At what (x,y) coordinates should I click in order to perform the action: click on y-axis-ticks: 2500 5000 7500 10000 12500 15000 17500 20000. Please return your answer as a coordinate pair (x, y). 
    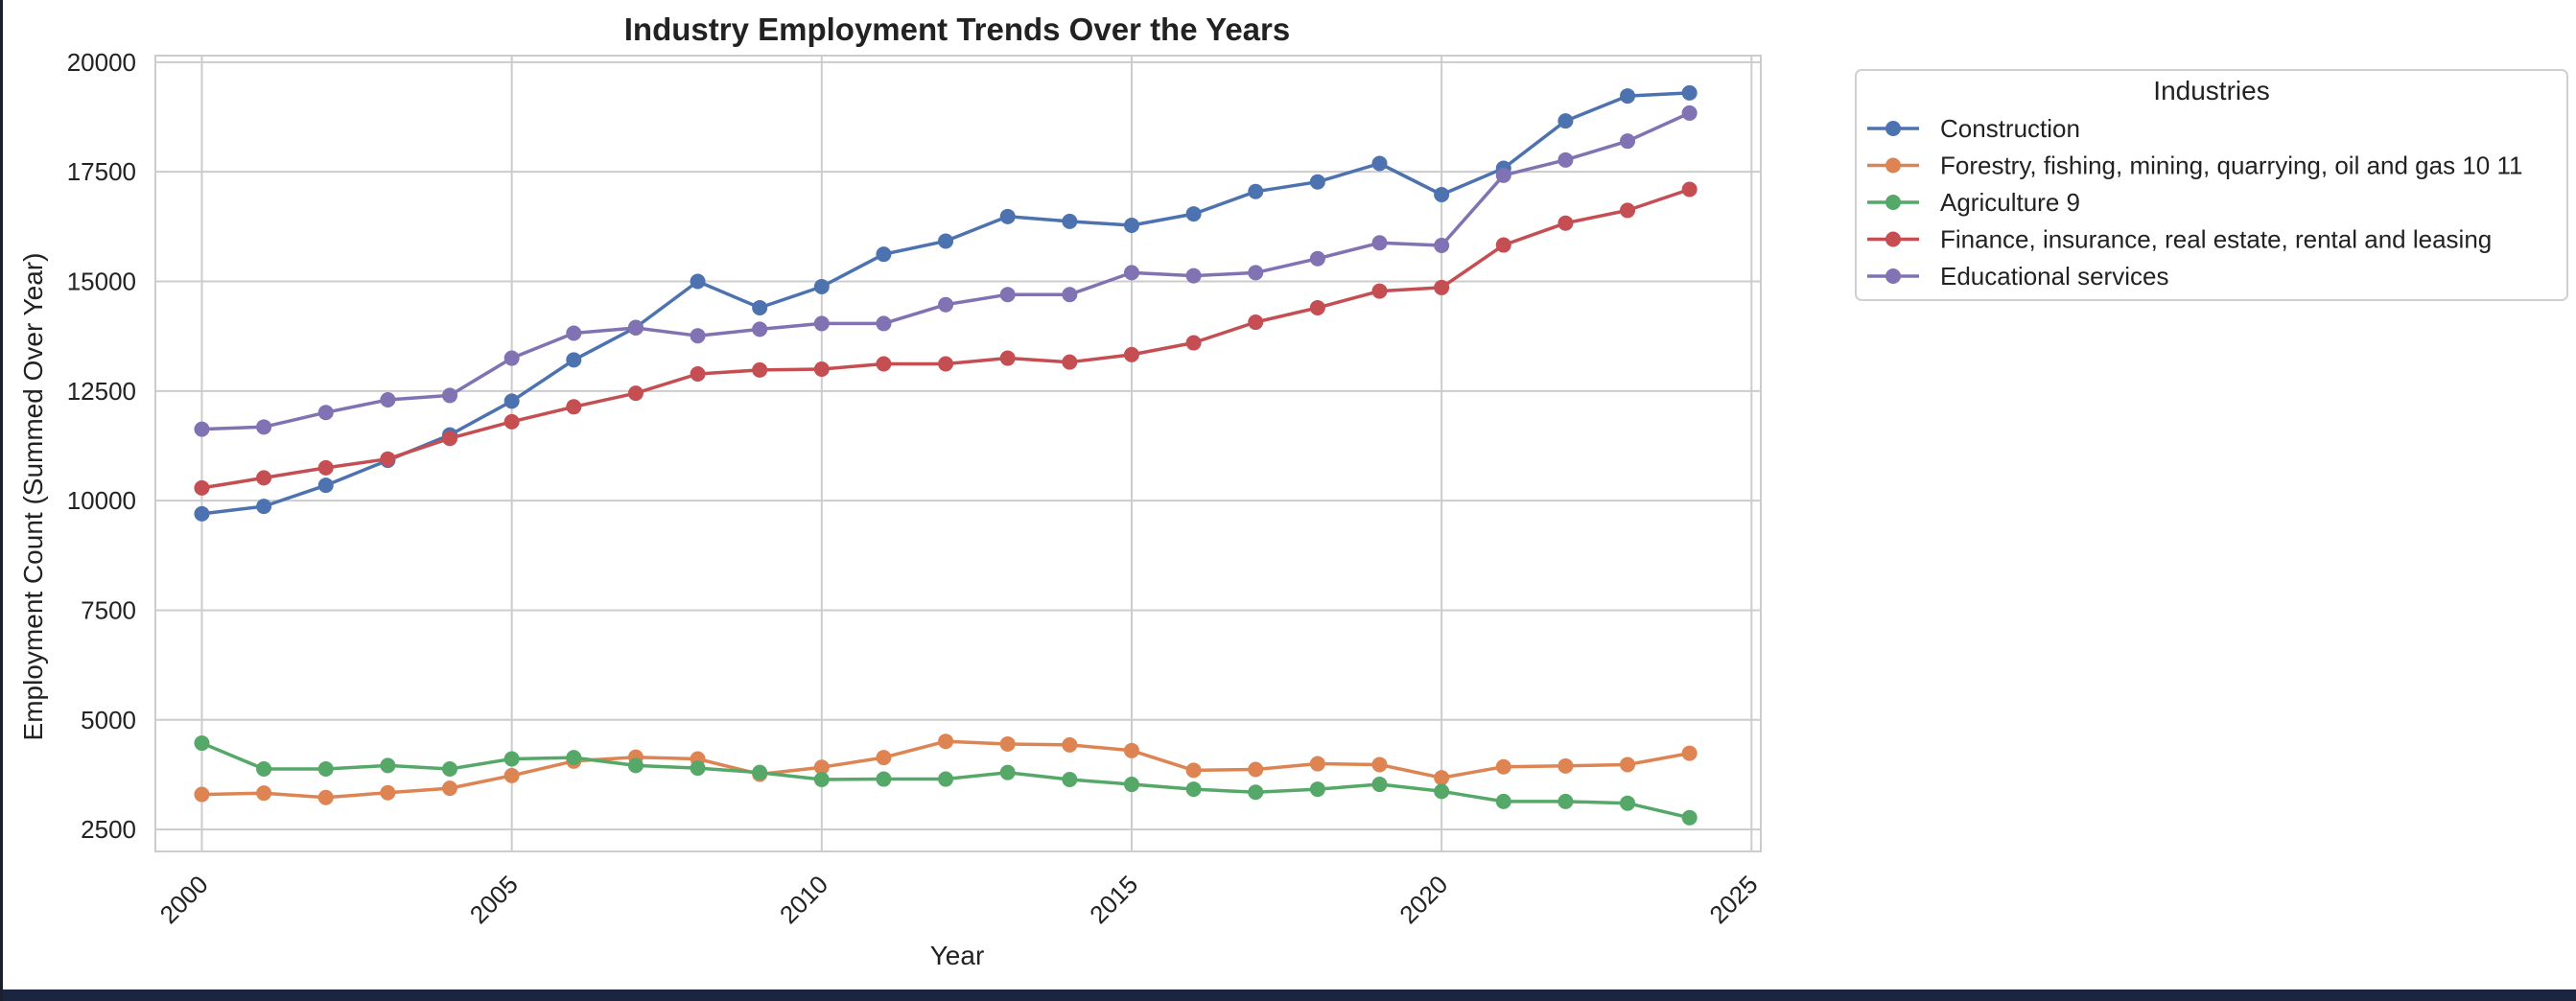
    Looking at the image, I should click on (101, 446).